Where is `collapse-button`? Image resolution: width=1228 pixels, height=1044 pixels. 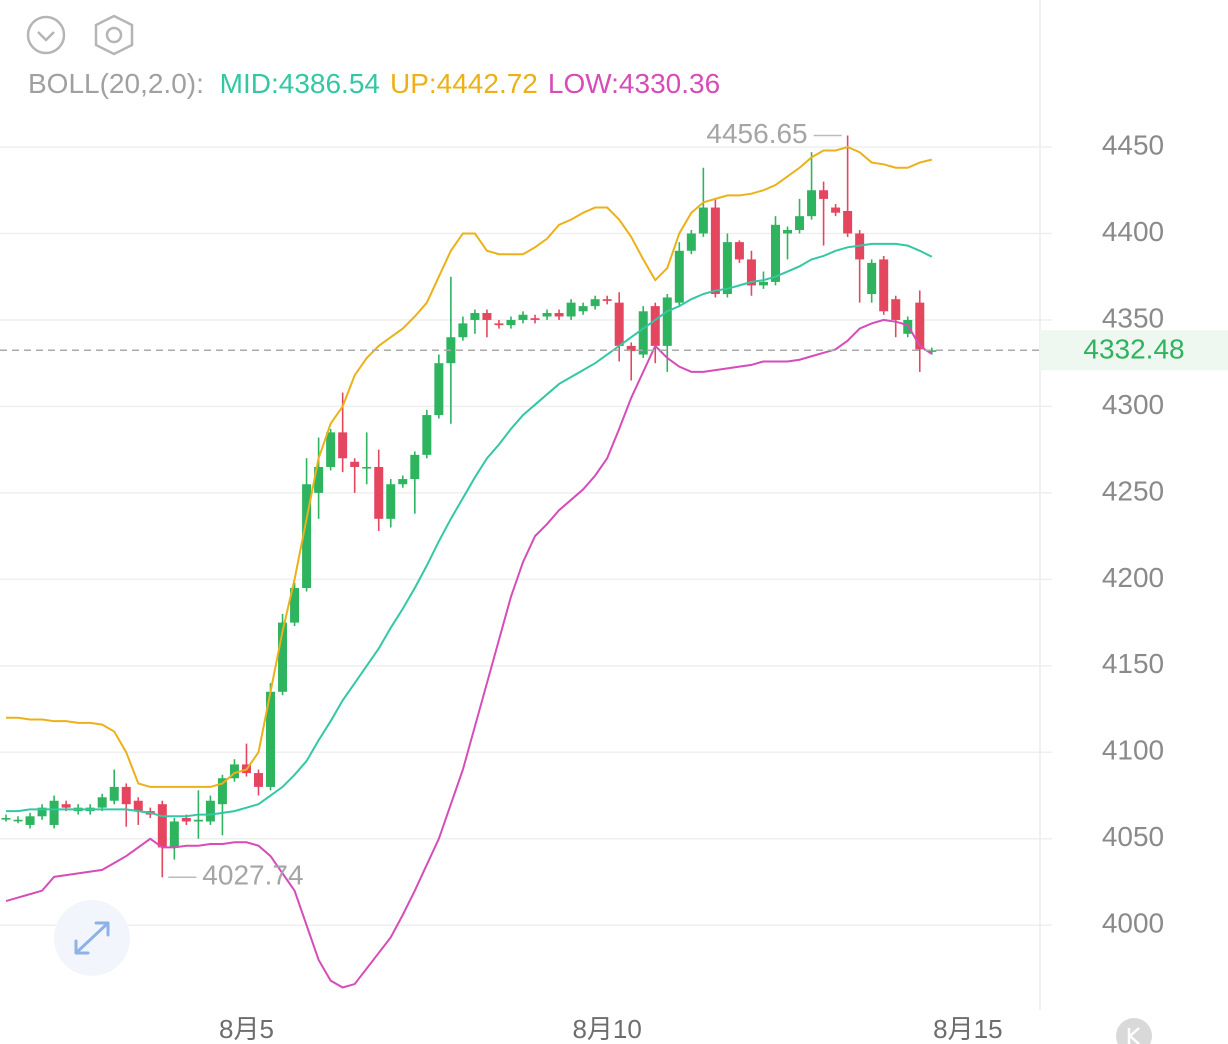 collapse-button is located at coordinates (46, 35).